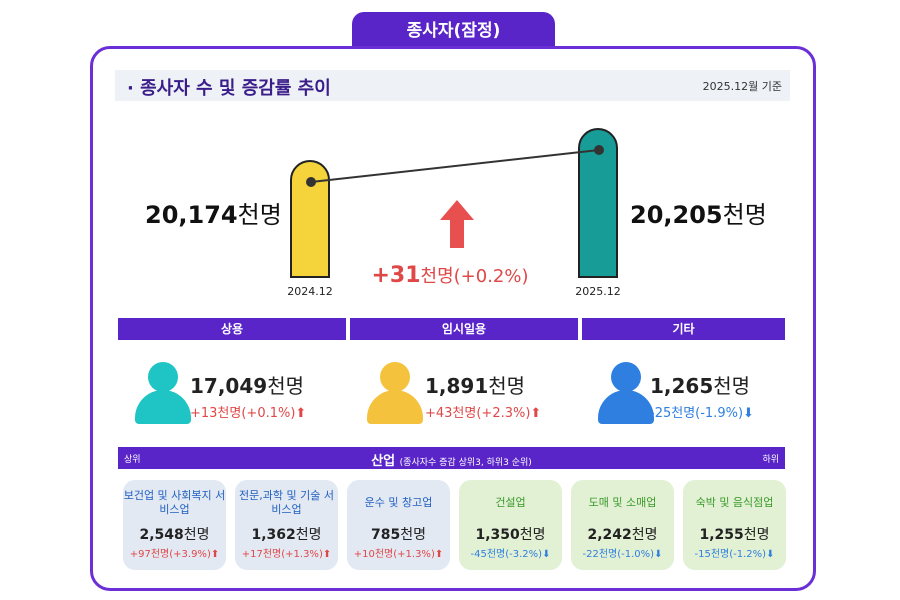 The image size is (900, 600). I want to click on industry-title: 산업 (종사자수 증감 상위3, 하위3 순위), so click(451, 461).